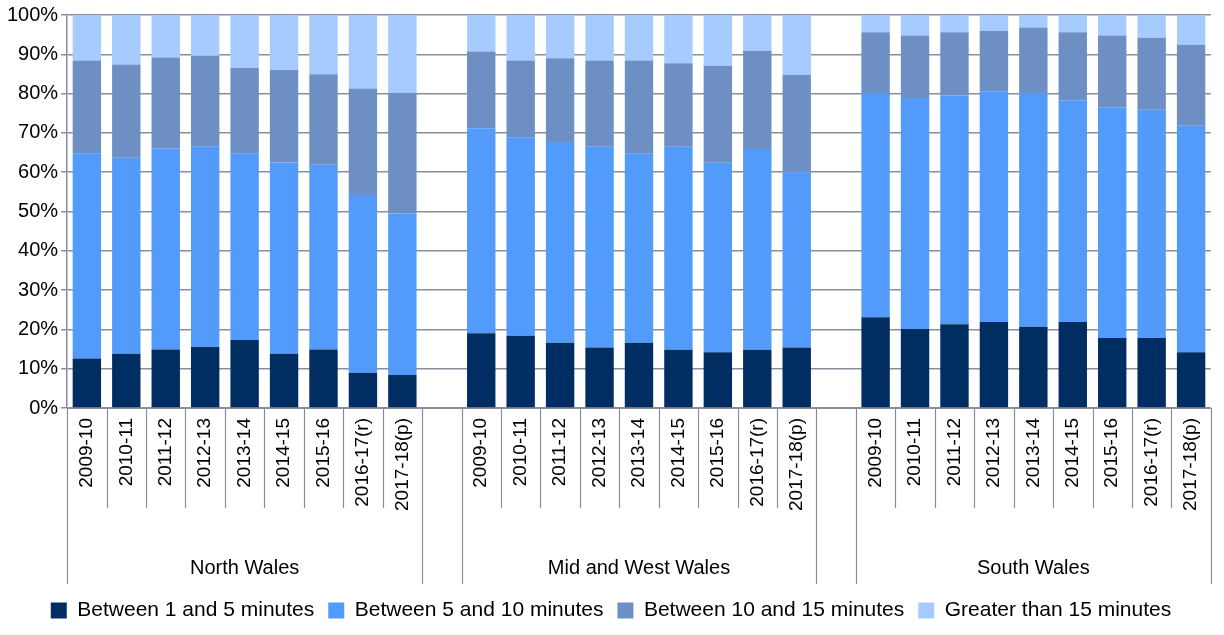 The width and height of the screenshot is (1224, 635). I want to click on legend-label: Between 5 and 10 minutes, so click(479, 609).